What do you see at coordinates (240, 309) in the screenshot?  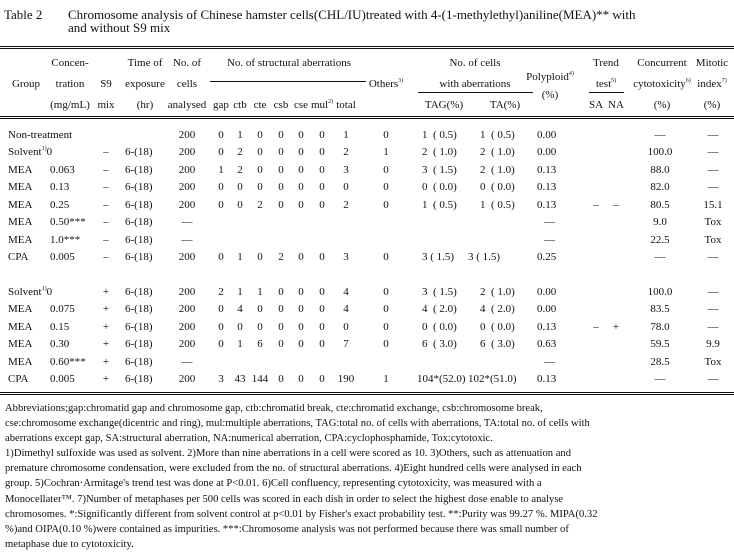 I see `cell-ctb: 4` at bounding box center [240, 309].